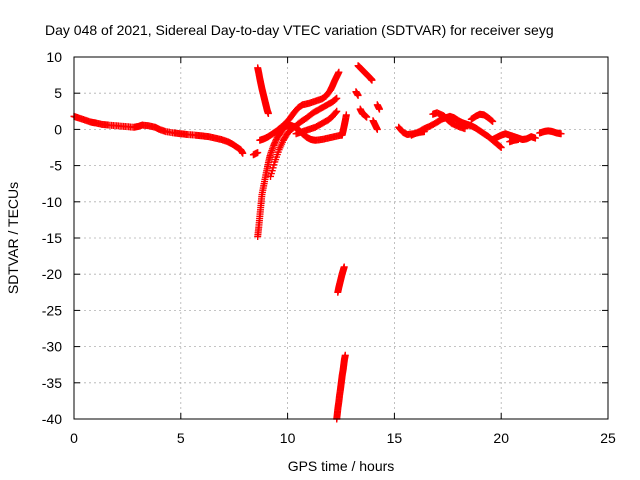  What do you see at coordinates (343, 438) in the screenshot?
I see `x-tick-labels: 0 5 10 15 20 25` at bounding box center [343, 438].